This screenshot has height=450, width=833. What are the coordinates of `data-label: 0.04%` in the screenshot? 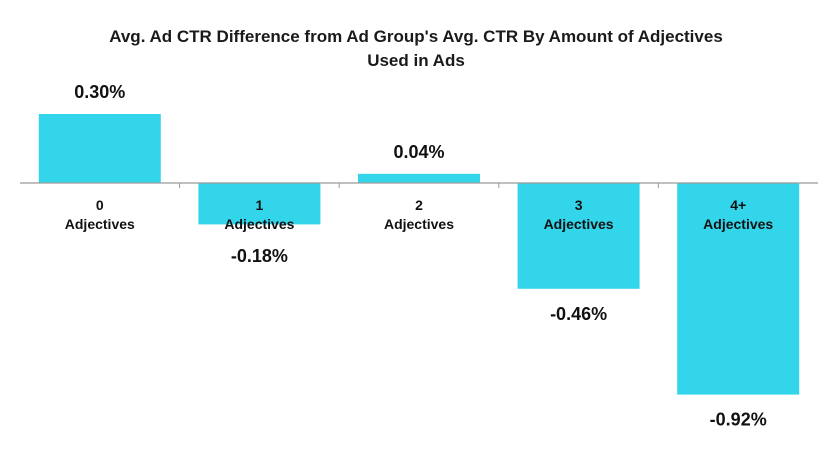 It's located at (418, 152).